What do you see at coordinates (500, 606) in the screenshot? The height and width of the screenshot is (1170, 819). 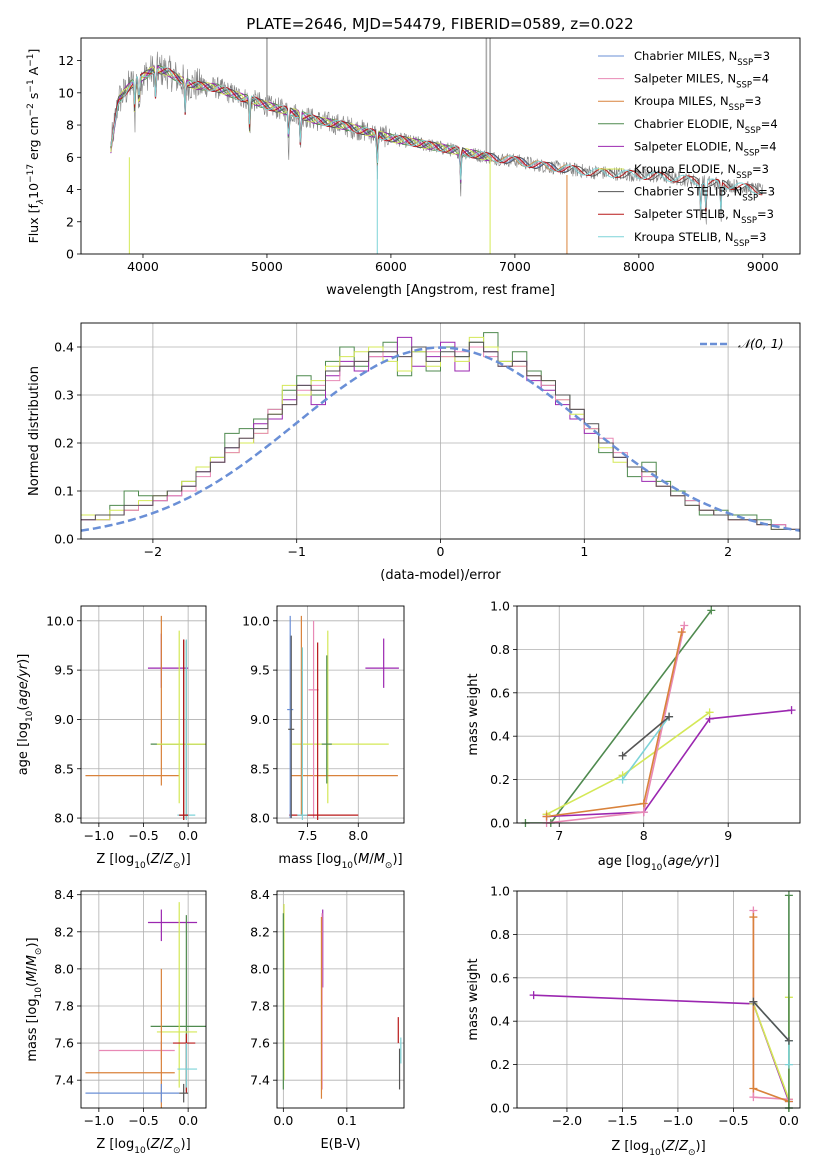 I see `weight-vs-age-ytick-label: 1.0` at bounding box center [500, 606].